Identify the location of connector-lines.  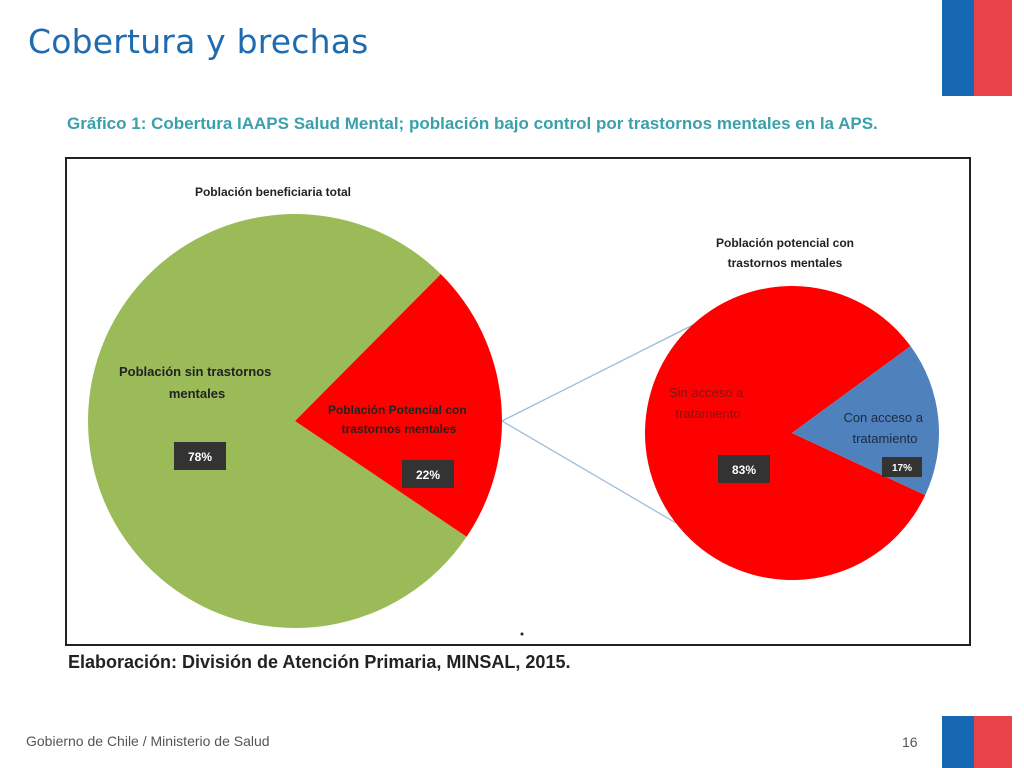
(597, 424).